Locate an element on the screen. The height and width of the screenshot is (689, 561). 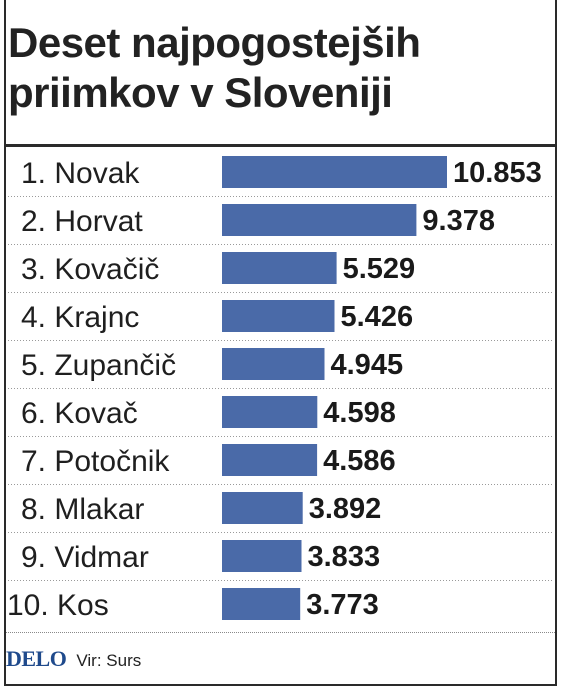
value-label: 3.833 is located at coordinates (344, 557).